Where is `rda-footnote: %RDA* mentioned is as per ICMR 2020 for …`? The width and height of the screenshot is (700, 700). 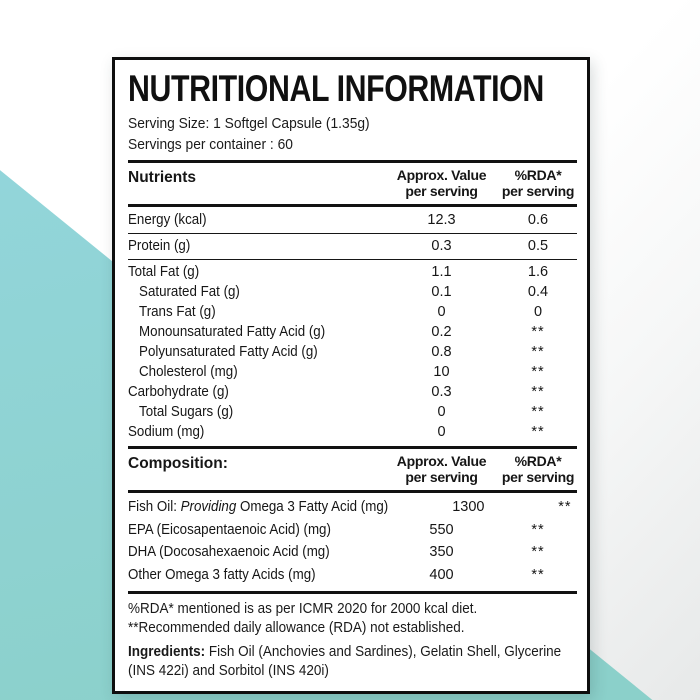 rda-footnote: %RDA* mentioned is as per ICMR 2020 for … is located at coordinates (303, 618).